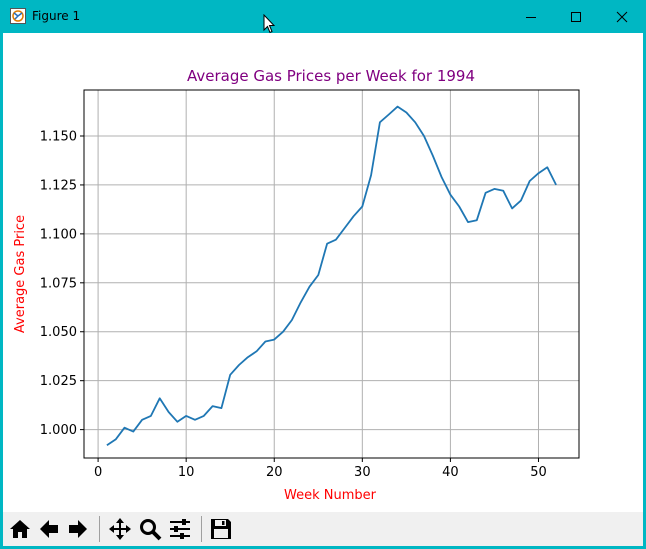 The height and width of the screenshot is (549, 646). I want to click on home-button, so click(20, 529).